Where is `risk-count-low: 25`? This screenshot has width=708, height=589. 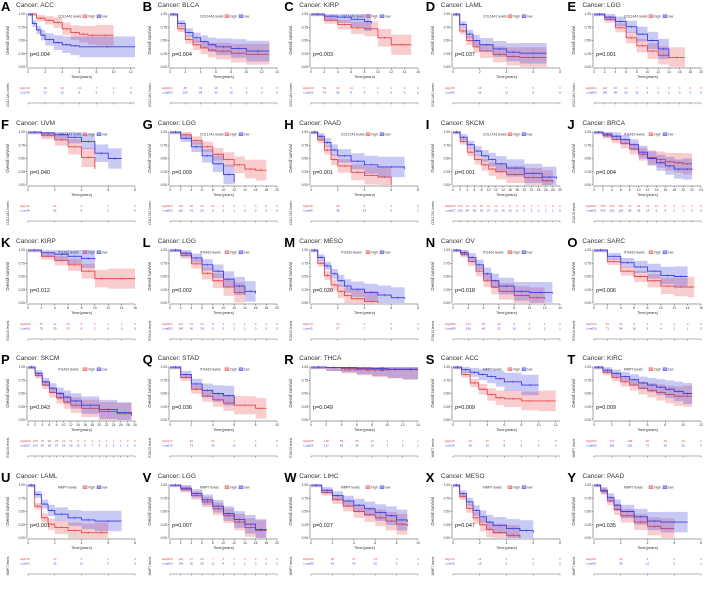 risk-count-low: 25 is located at coordinates (627, 92).